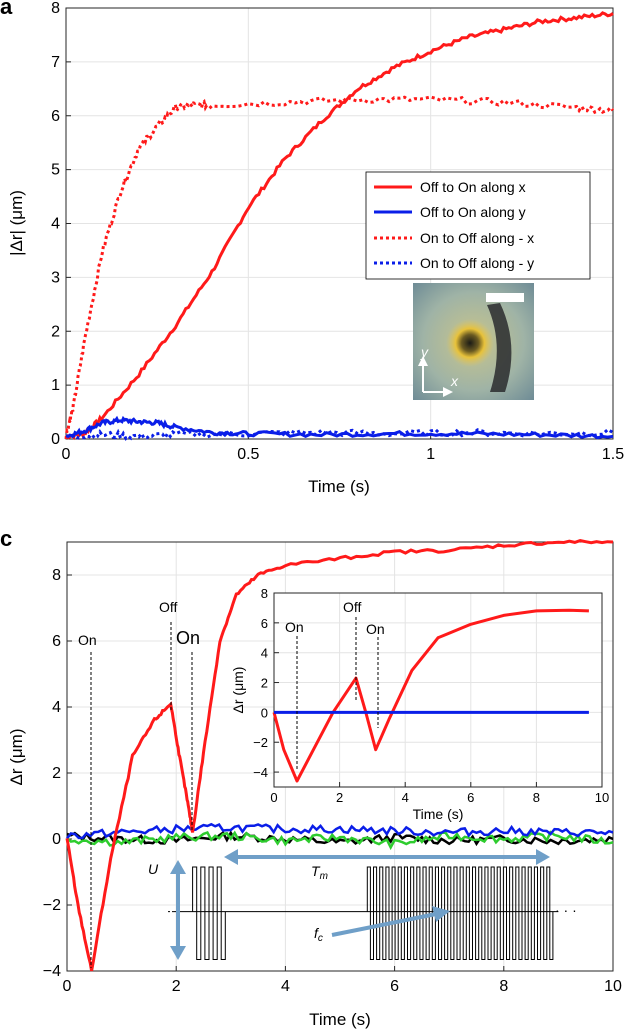  What do you see at coordinates (264, 623) in the screenshot?
I see `inset-y-tick-label: 6` at bounding box center [264, 623].